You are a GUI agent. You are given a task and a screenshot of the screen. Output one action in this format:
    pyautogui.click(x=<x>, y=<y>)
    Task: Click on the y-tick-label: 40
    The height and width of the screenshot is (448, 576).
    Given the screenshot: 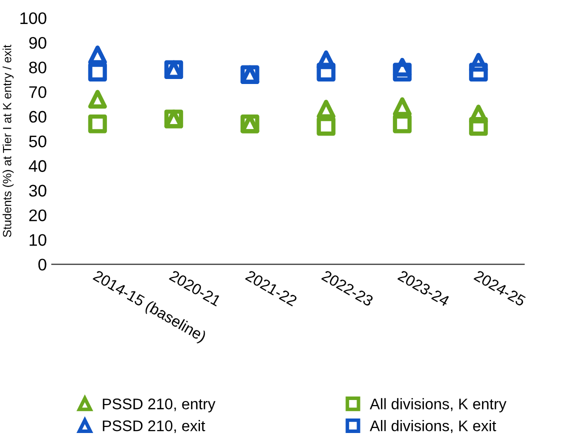 What is the action you would take?
    pyautogui.click(x=37, y=166)
    